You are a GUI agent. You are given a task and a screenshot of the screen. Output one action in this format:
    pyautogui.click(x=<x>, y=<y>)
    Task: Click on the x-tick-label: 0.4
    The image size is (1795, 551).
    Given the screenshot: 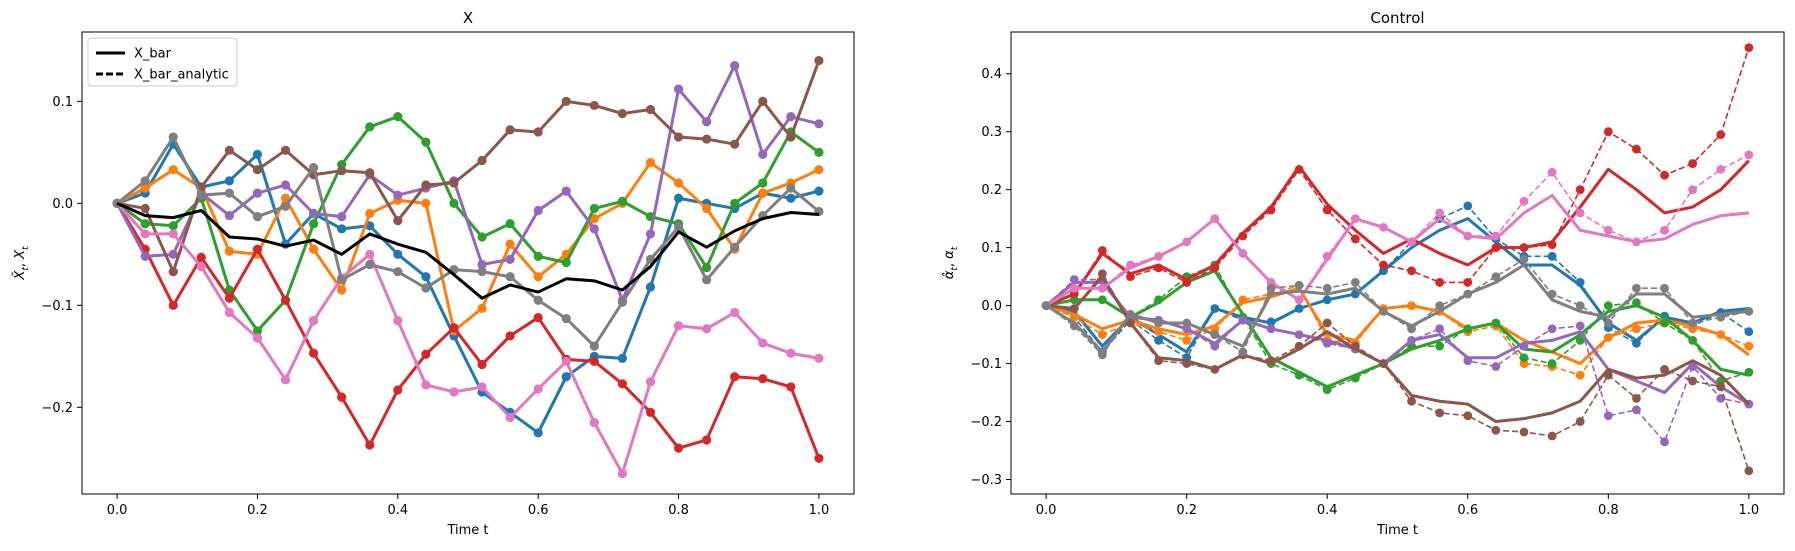 What is the action you would take?
    pyautogui.click(x=1327, y=510)
    